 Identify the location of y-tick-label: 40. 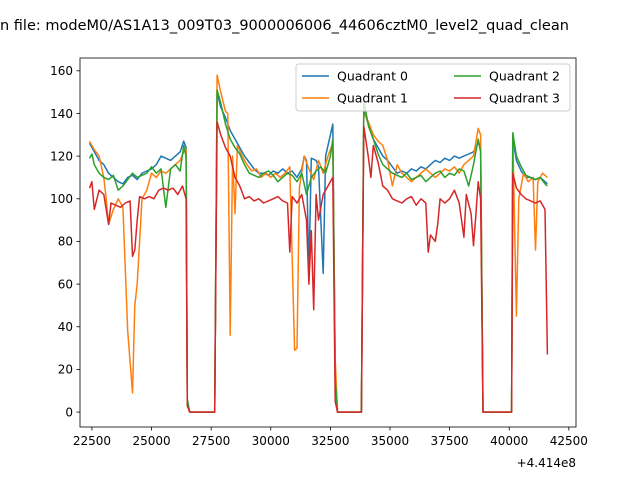
(65, 327).